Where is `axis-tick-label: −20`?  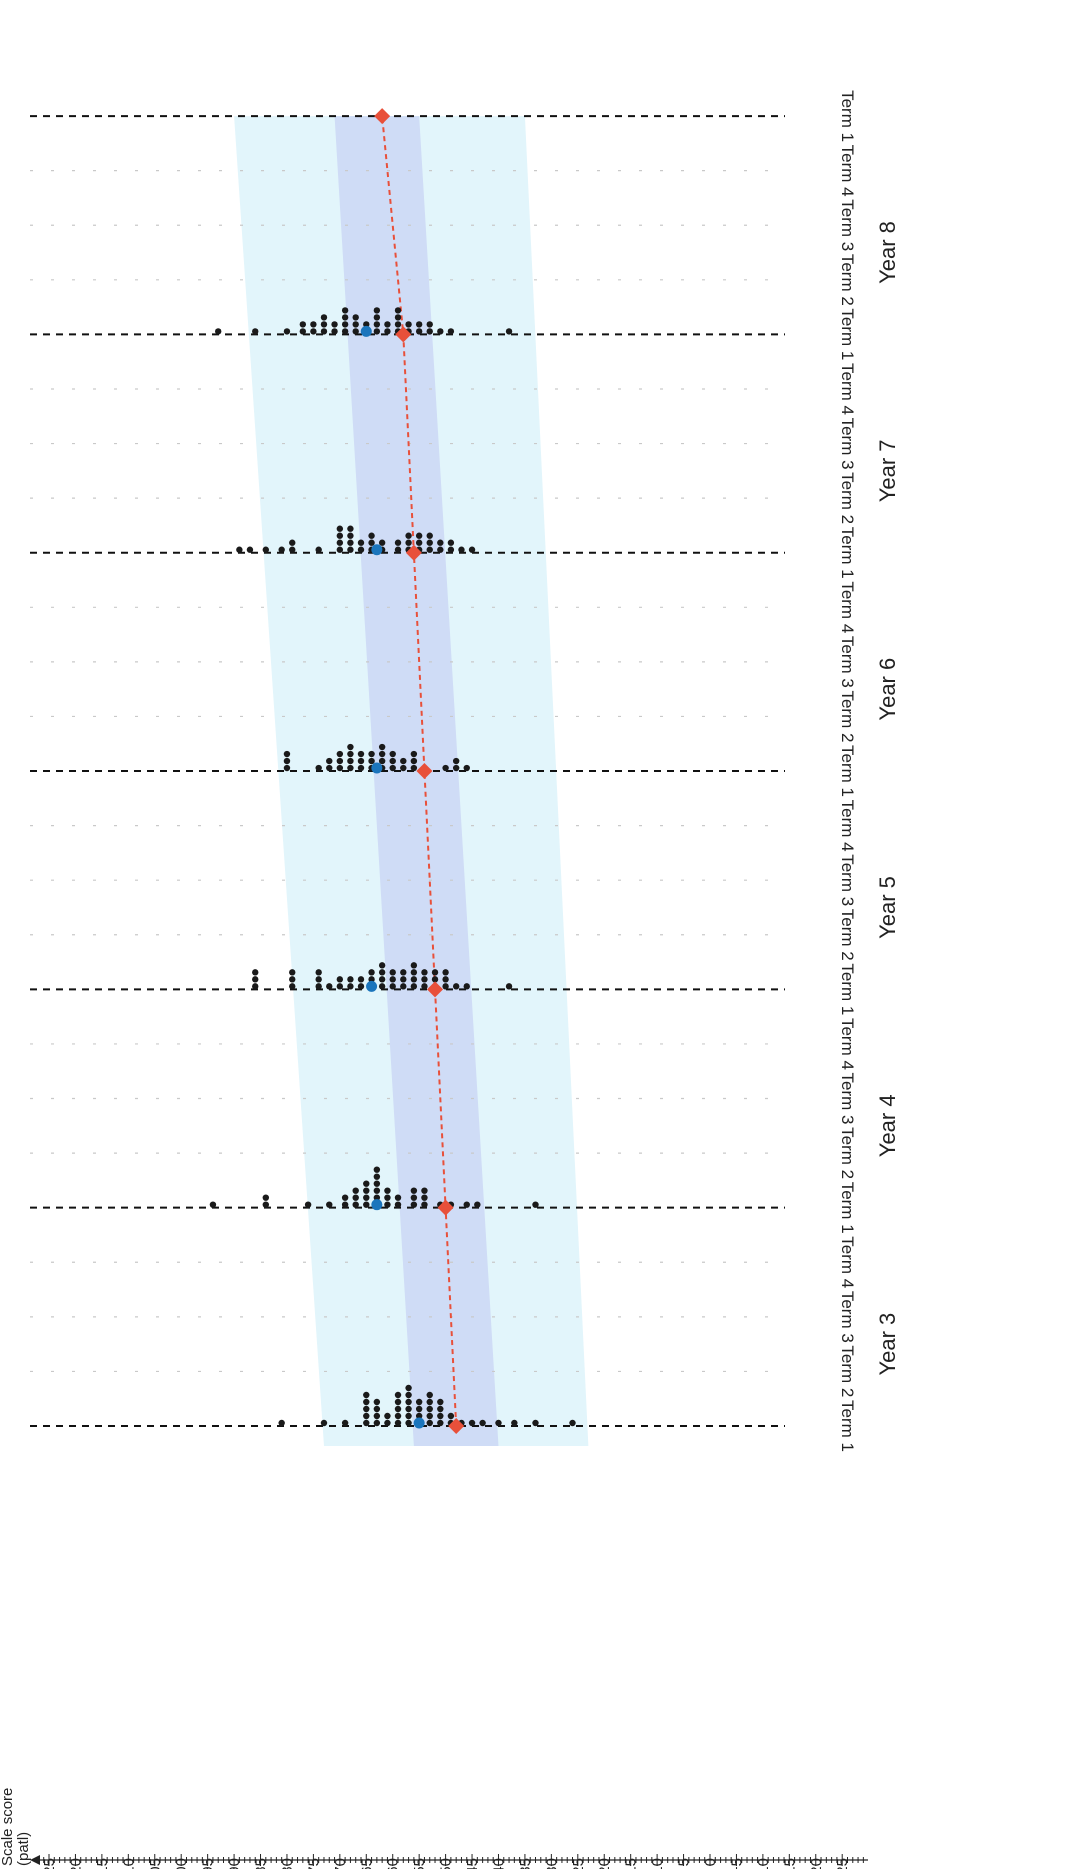
axis-tick-label: −20 is located at coordinates (816, 1863).